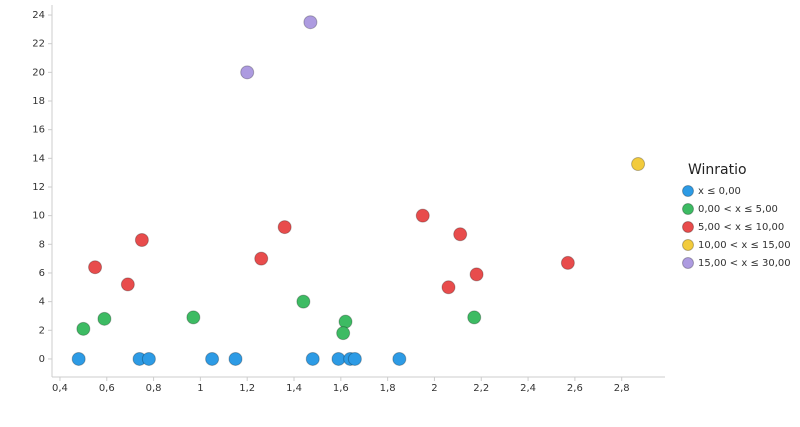 The width and height of the screenshot is (800, 427). I want to click on x-tick-label: 2,2, so click(481, 388).